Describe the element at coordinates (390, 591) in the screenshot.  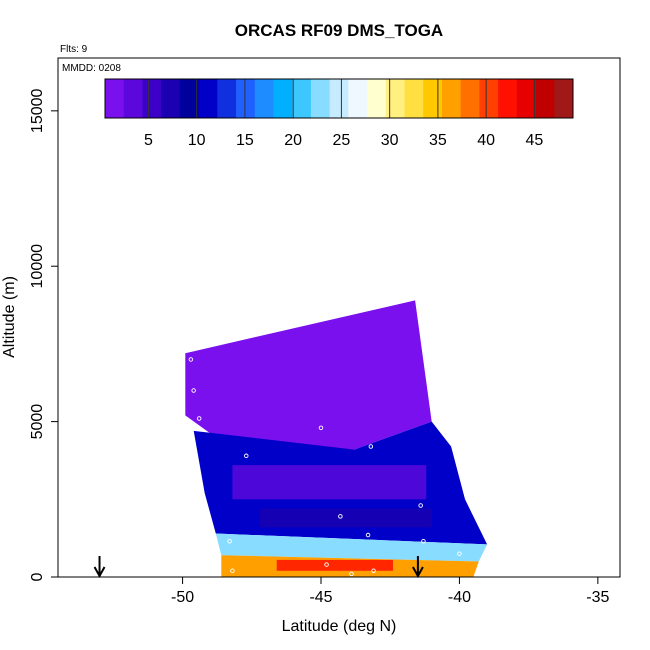
I see `x-axis: -50 -45 -40 -35` at that location.